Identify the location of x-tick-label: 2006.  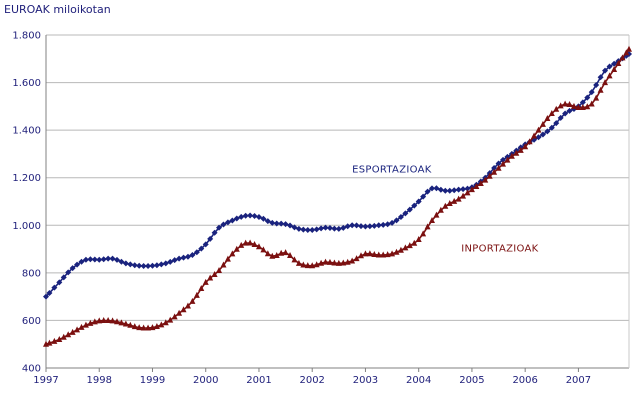
(524, 380).